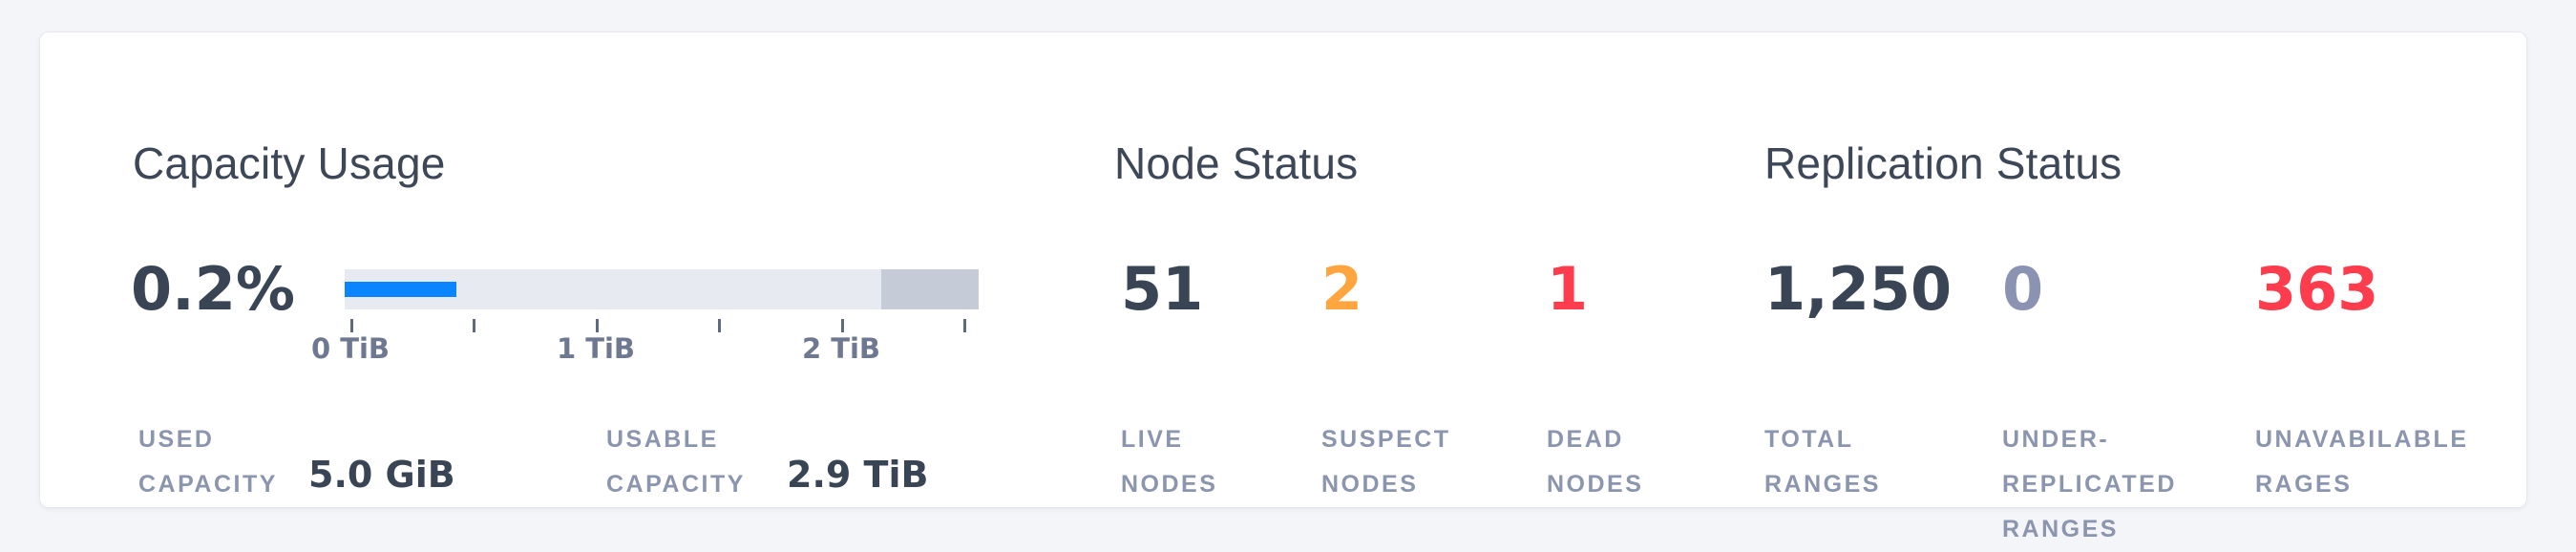  Describe the element at coordinates (858, 475) in the screenshot. I see `usable-capacity-value: 2.9 TiB` at that location.